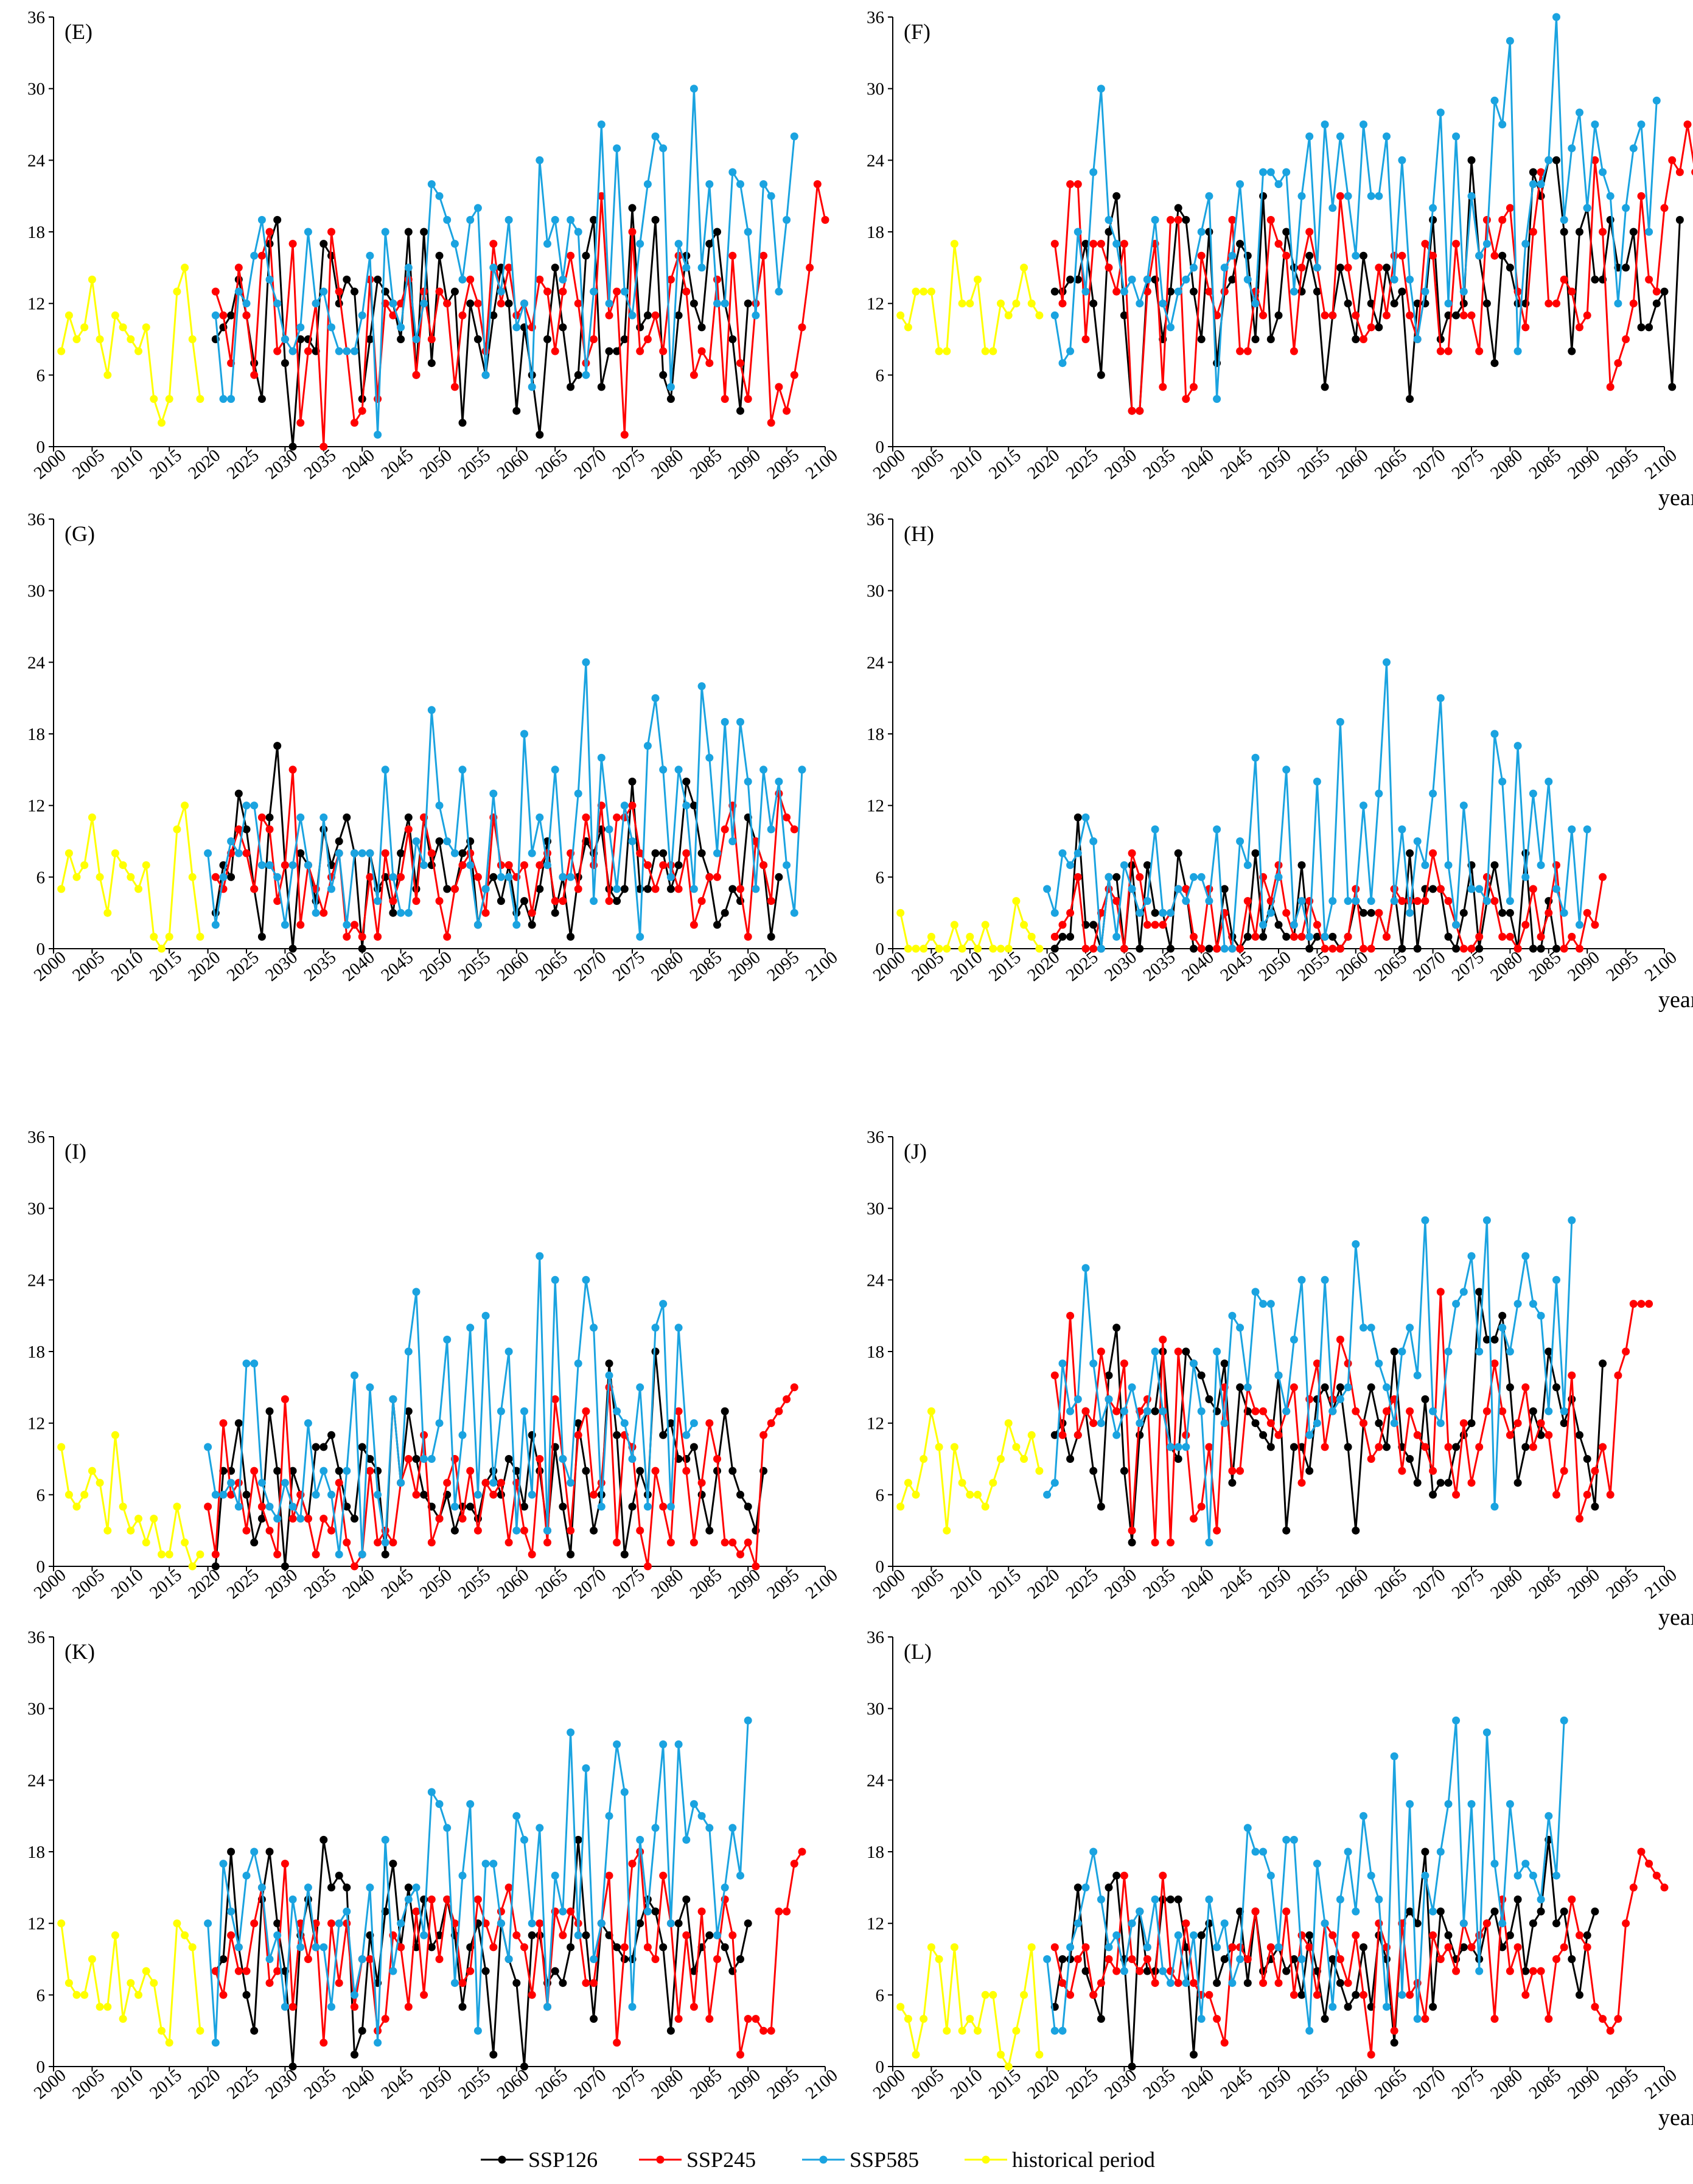 This screenshot has height=2184, width=1693. What do you see at coordinates (89, 464) in the screenshot?
I see `x-tick-label: 2005` at bounding box center [89, 464].